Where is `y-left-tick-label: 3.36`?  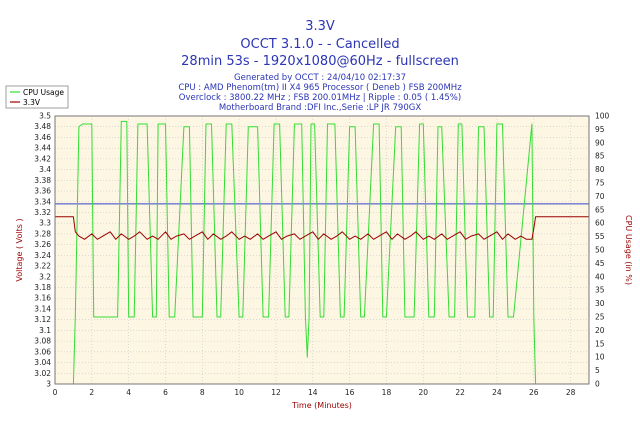 y-left-tick-label: 3.36 is located at coordinates (42, 191).